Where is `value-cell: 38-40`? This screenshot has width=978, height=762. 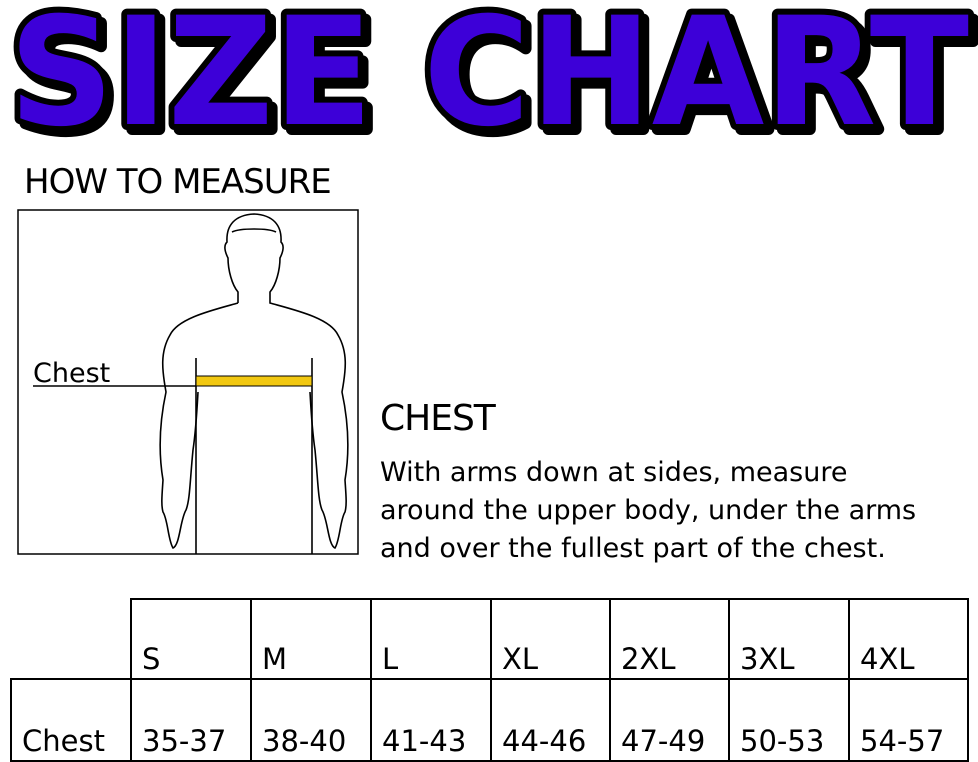
value-cell: 38-40 is located at coordinates (311, 720).